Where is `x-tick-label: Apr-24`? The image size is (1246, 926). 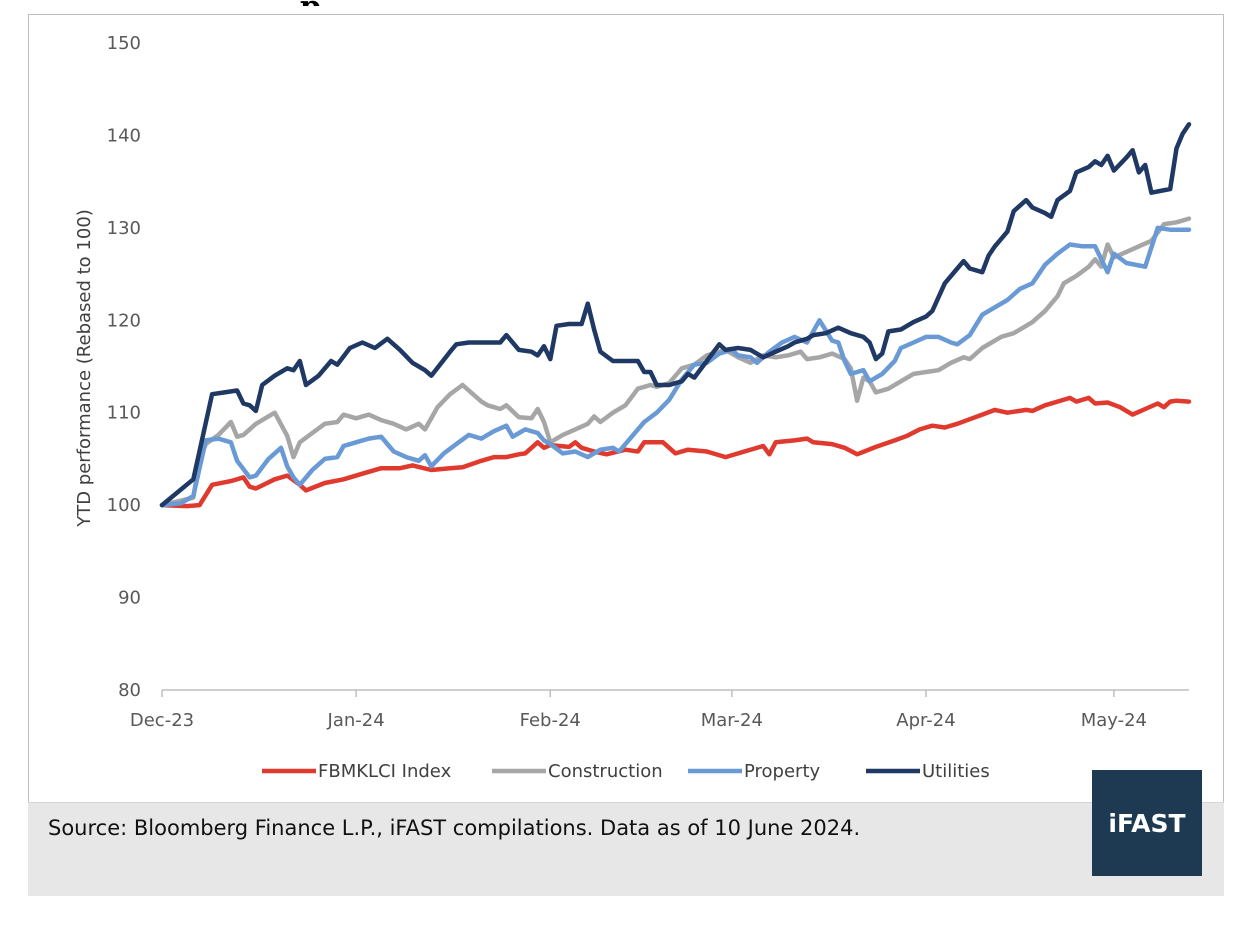 x-tick-label: Apr-24 is located at coordinates (925, 720).